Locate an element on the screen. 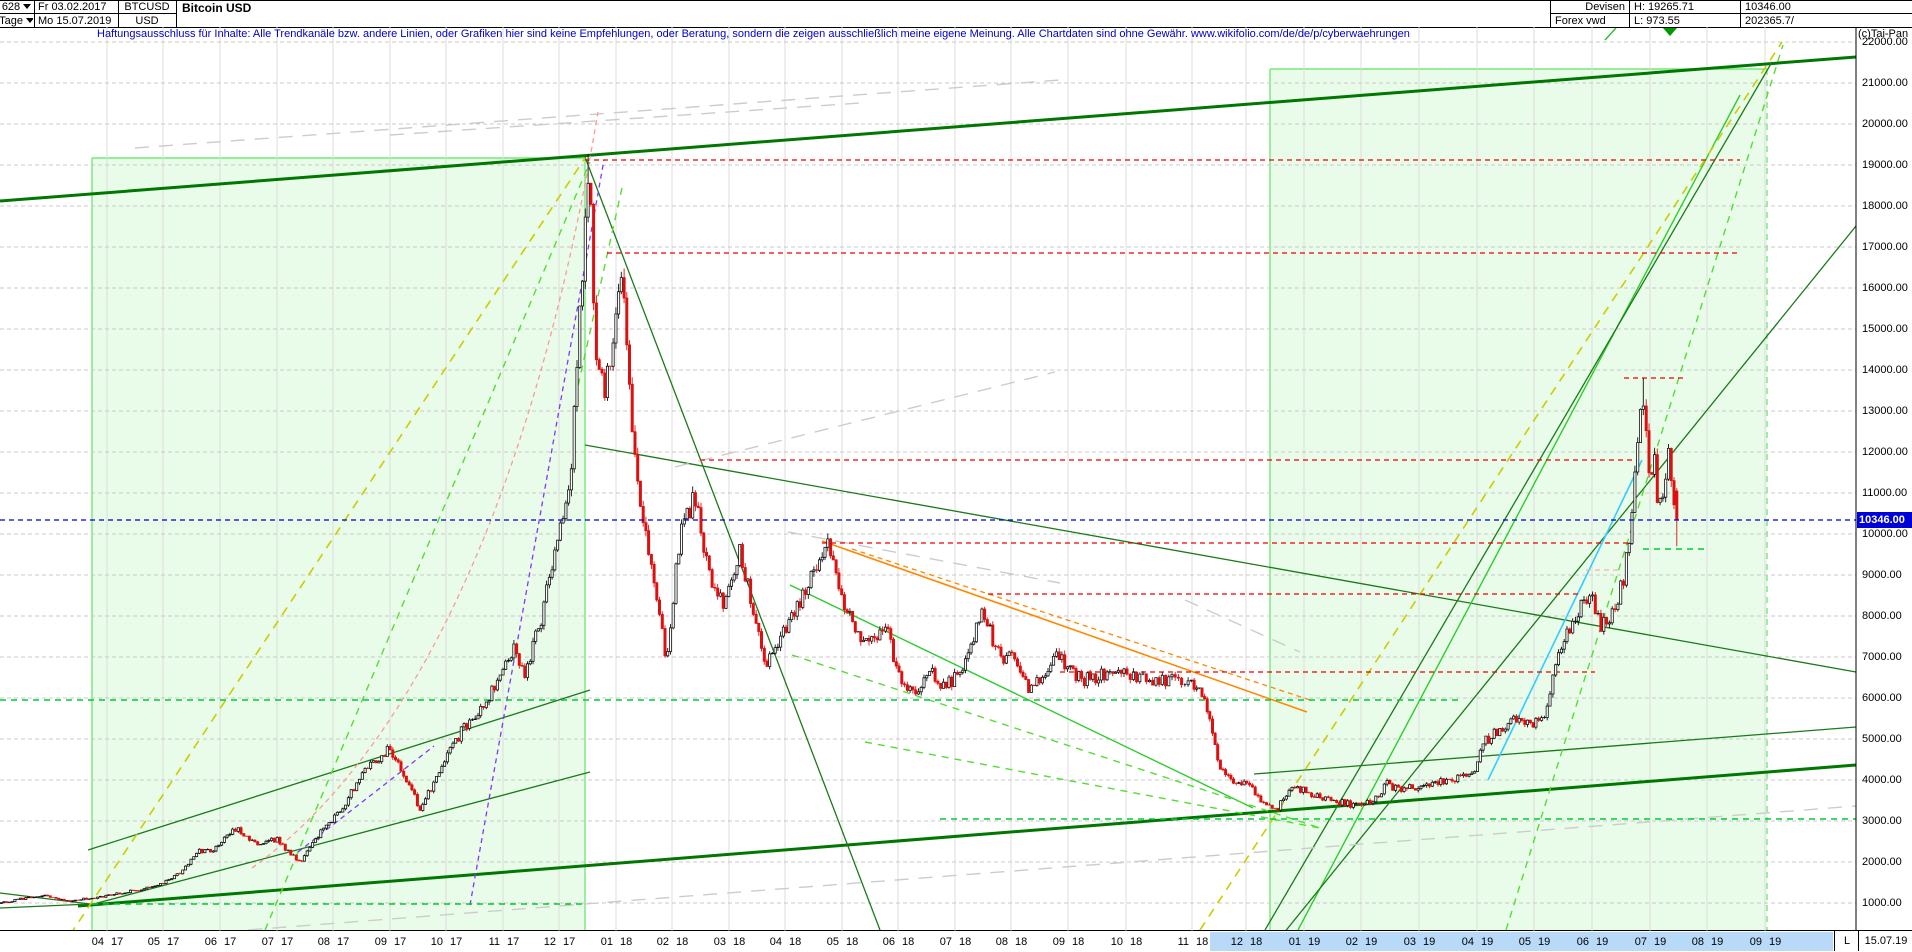  price-axis-label: 16000.00 is located at coordinates (1885, 288).